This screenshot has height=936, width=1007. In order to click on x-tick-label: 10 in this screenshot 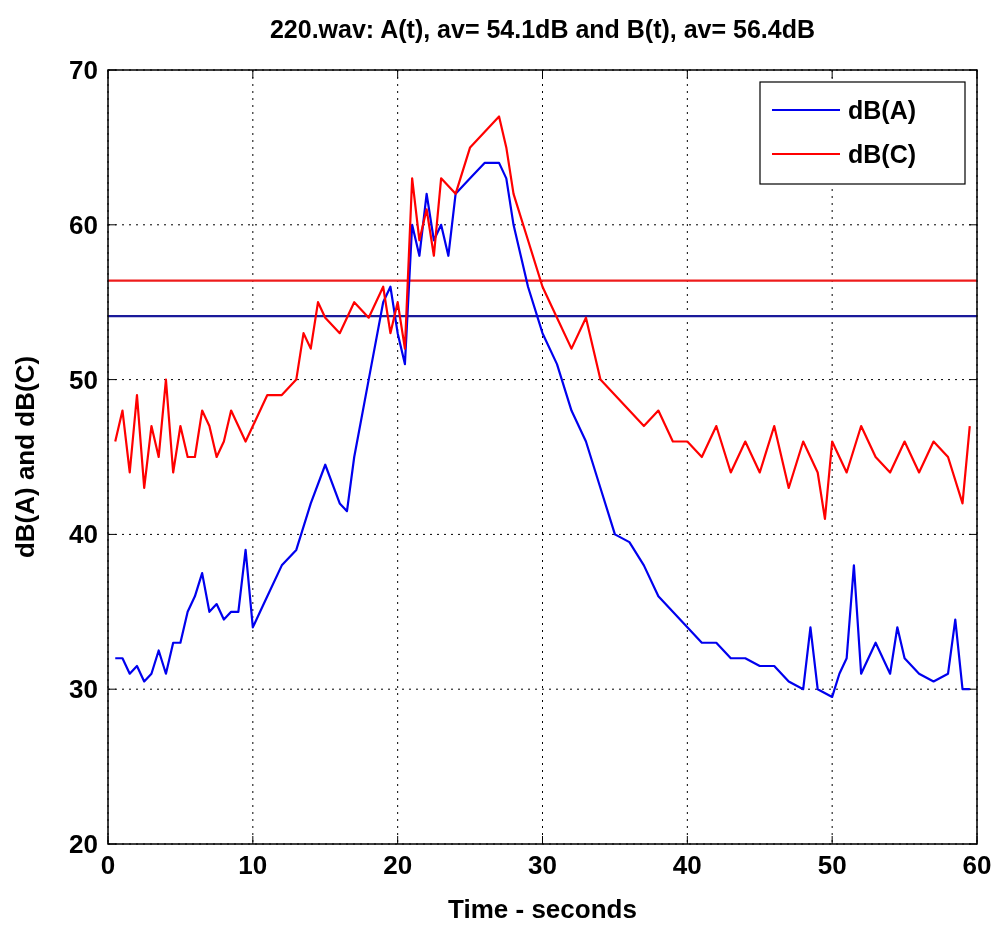, I will do `click(253, 865)`.